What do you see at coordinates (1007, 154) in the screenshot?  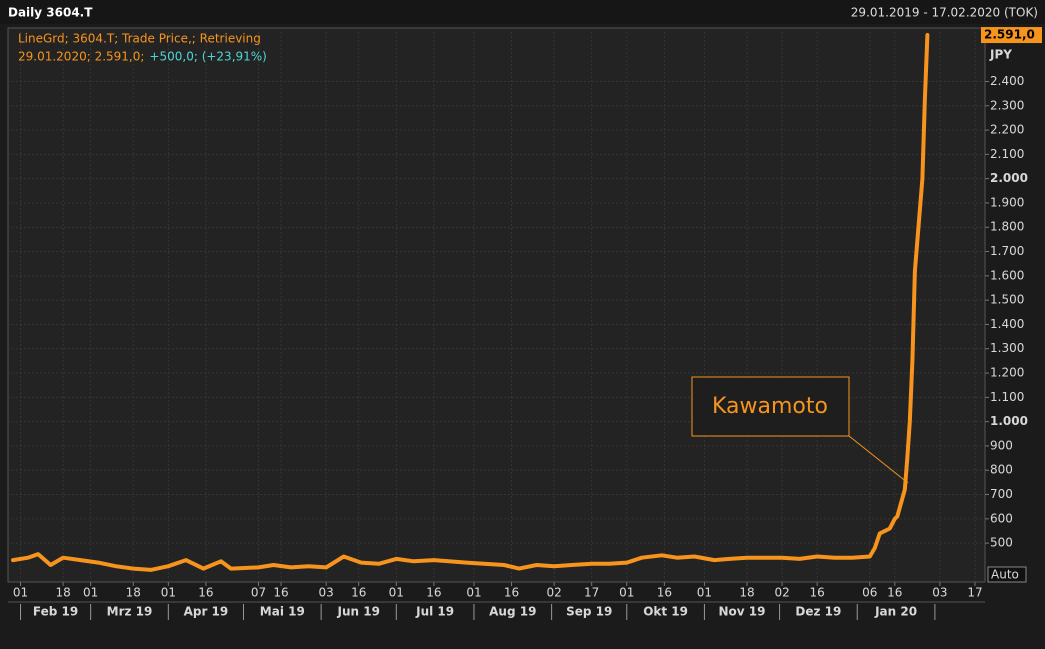 I see `y-tick-label: 2.100` at bounding box center [1007, 154].